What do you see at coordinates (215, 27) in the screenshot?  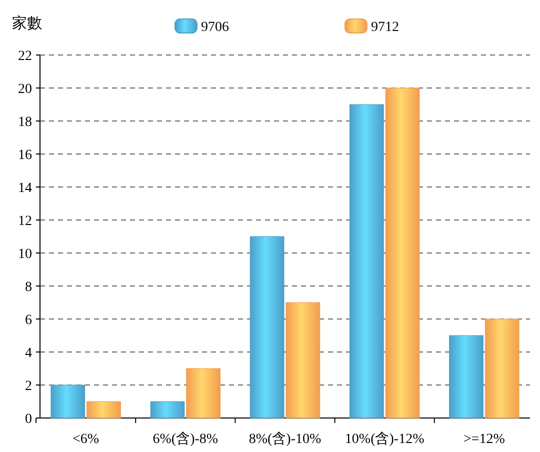 I see `legend-label: 9706` at bounding box center [215, 27].